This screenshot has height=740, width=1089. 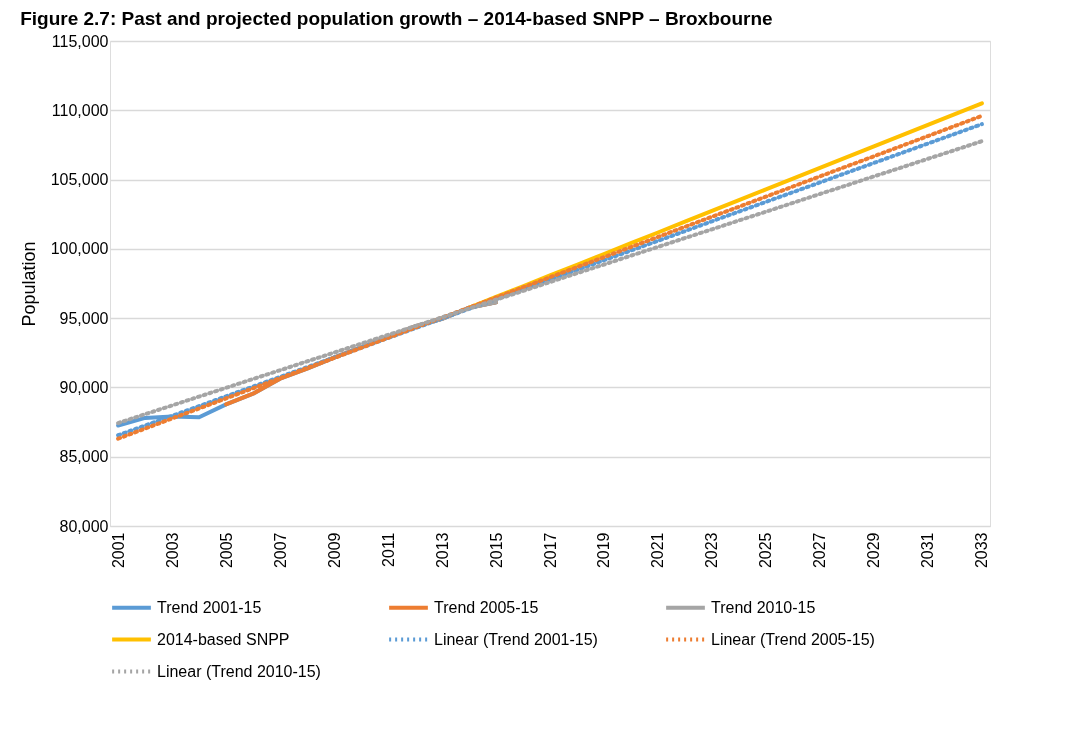 I want to click on x-tick-label: 2015, so click(x=496, y=550).